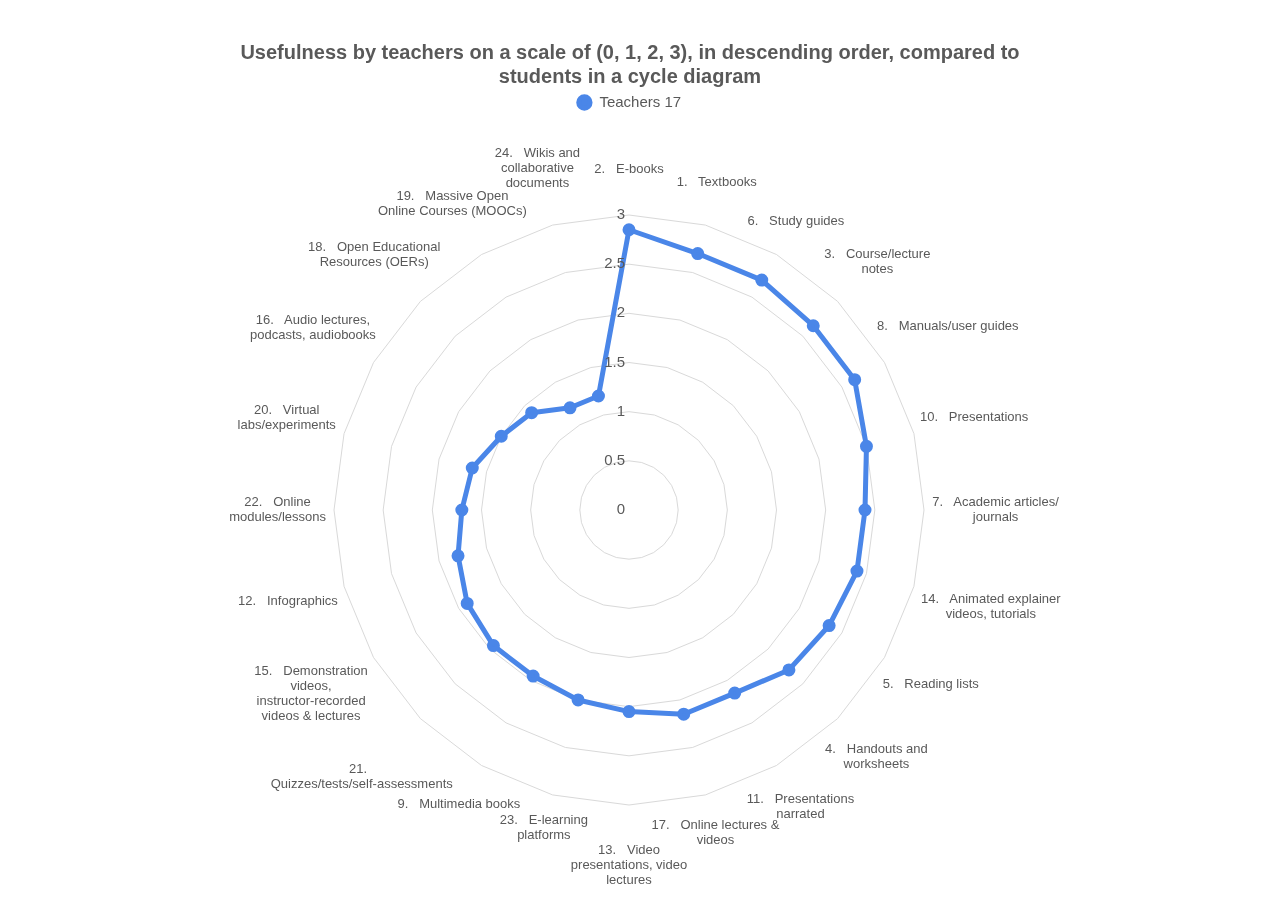  I want to click on spoke-label: 14. Animated explainer videos, tutorials, so click(991, 606).